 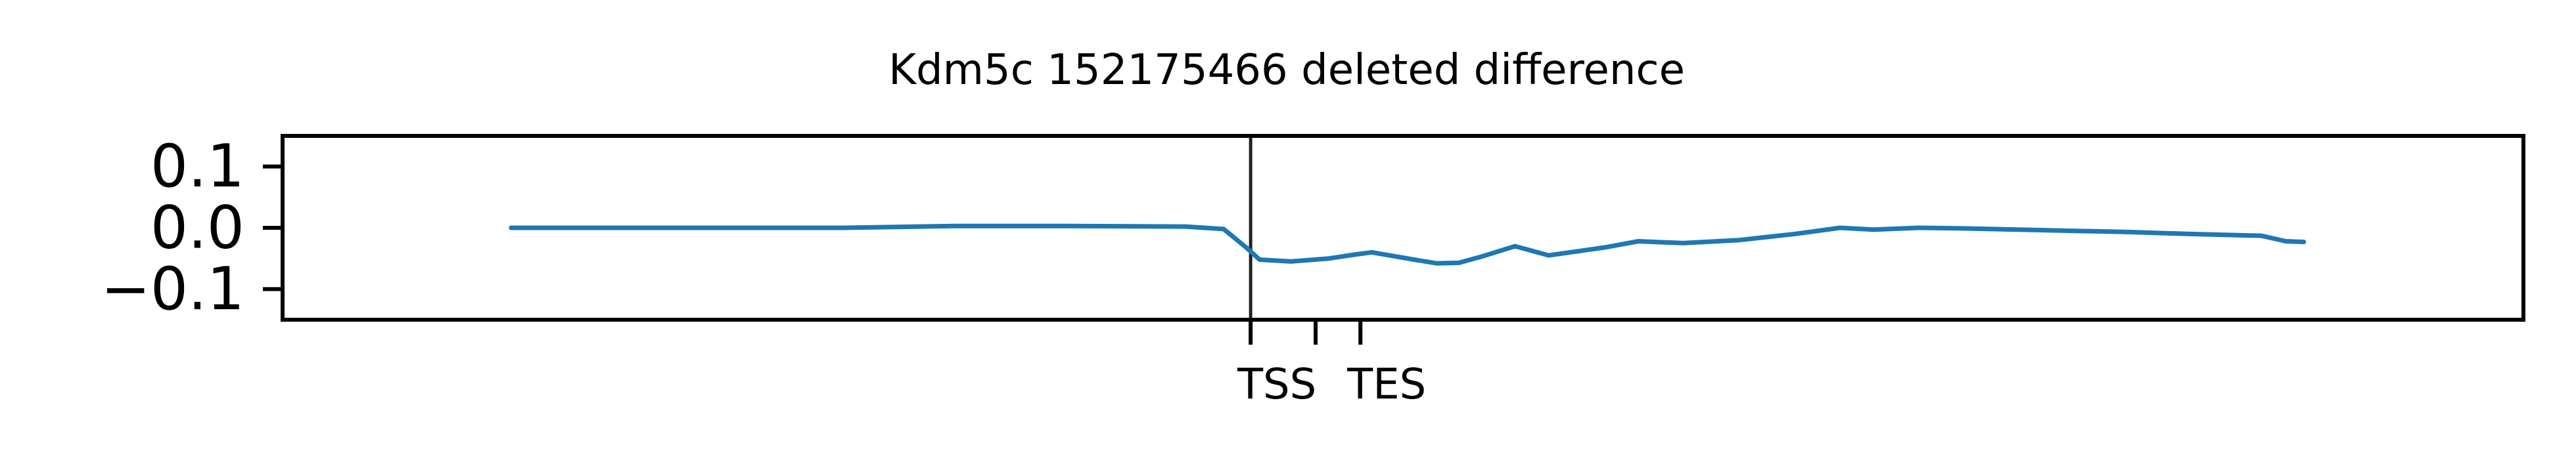 I want to click on y-tick-label: 0.1, so click(x=197, y=166).